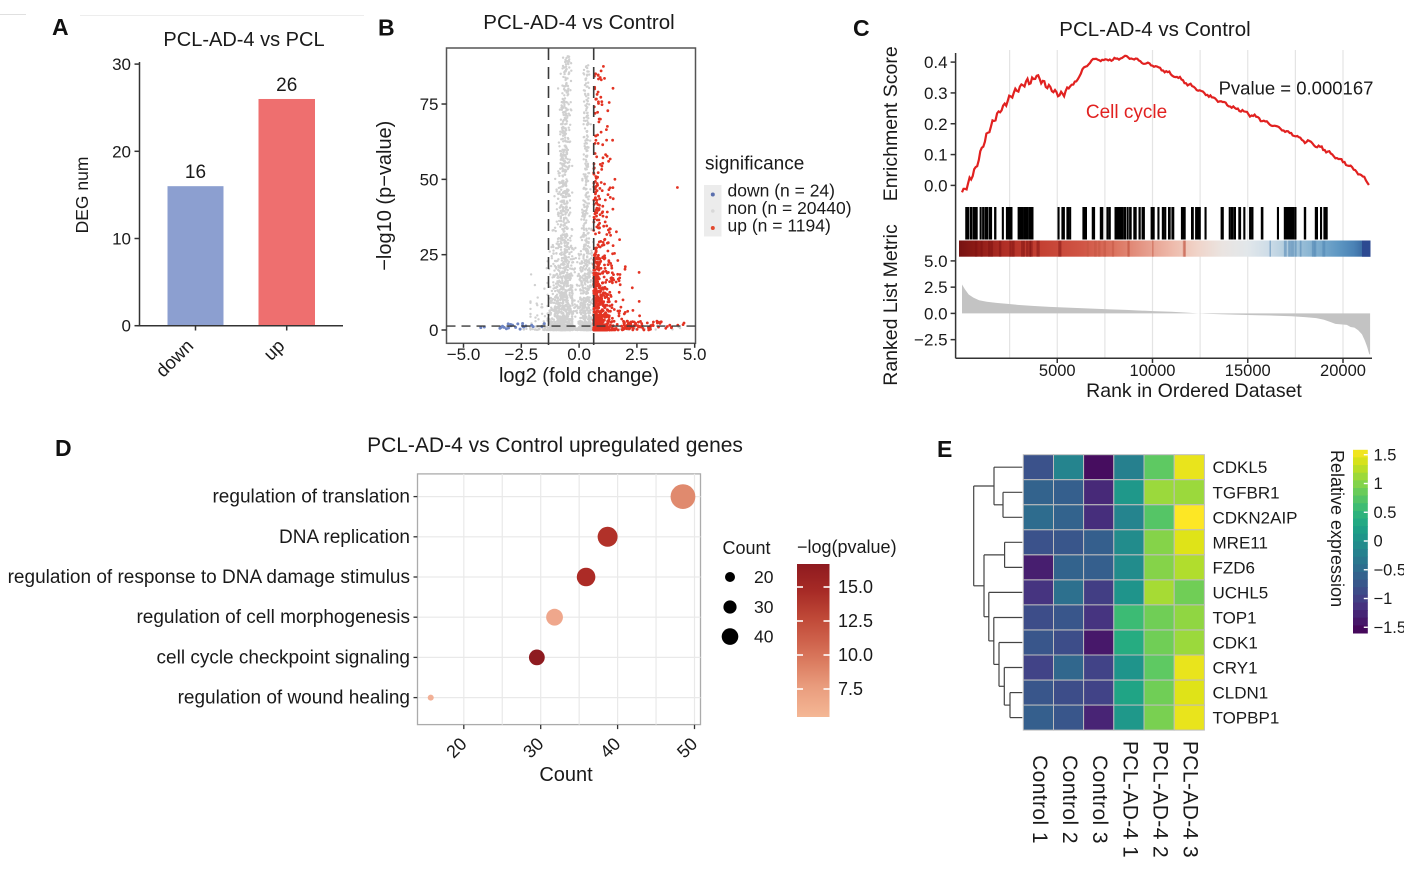  Describe the element at coordinates (283, 657) in the screenshot. I see `svg-text:cell cycle checkpoint signalin: cell cycle checkpoint signaling` at that location.